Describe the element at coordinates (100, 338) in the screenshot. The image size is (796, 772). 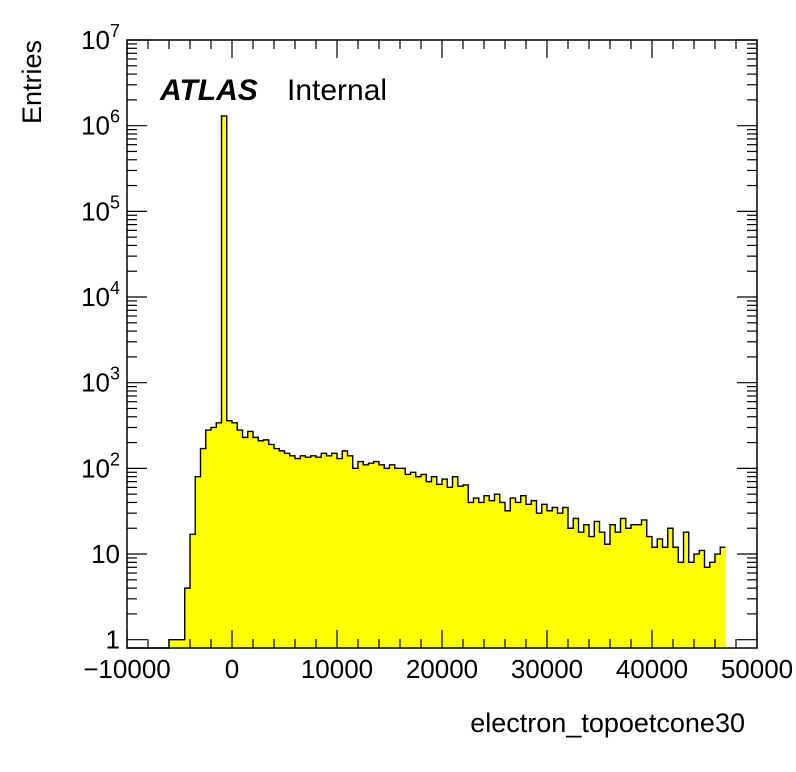
I see `y-tick-labels: 1 10 10² 10³ 10⁴ 10⁵ 10⁶ 10⁷` at that location.